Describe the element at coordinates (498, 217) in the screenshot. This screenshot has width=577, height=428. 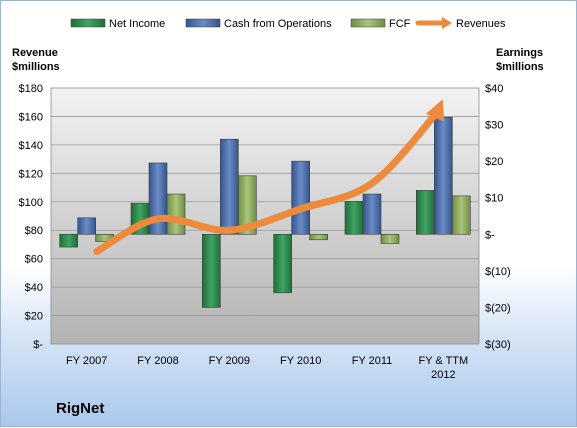
I see `right-axis-ticks: $(30) $(20) $(10) $- $10 $20 $30 $40` at that location.